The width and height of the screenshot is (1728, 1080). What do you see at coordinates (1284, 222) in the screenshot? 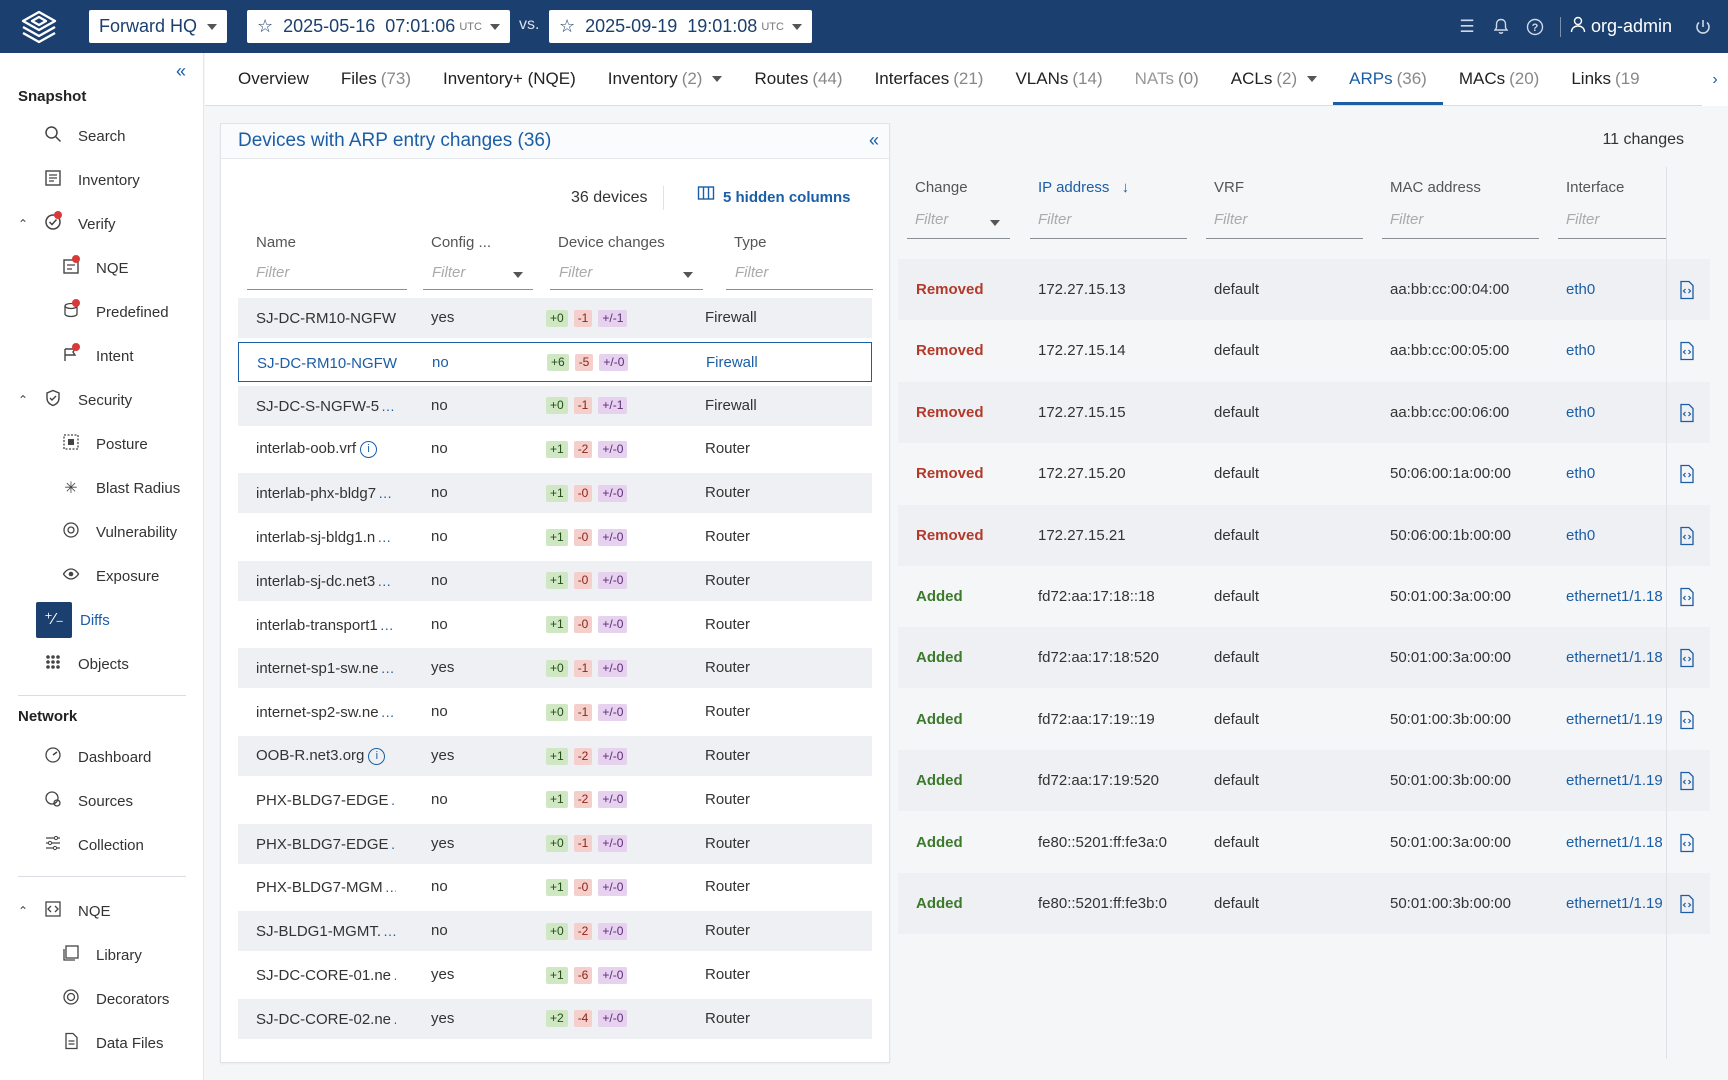
I see `vrf-filter-input: Filter` at bounding box center [1284, 222].